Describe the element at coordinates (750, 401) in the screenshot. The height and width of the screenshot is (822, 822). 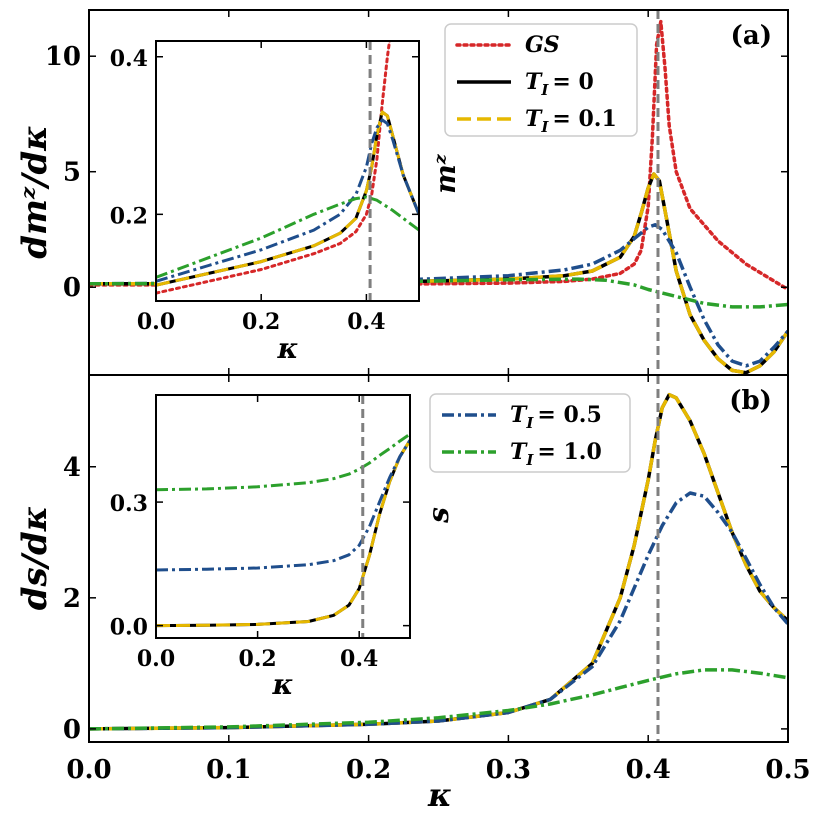
I see `main-b-label: (b)` at that location.